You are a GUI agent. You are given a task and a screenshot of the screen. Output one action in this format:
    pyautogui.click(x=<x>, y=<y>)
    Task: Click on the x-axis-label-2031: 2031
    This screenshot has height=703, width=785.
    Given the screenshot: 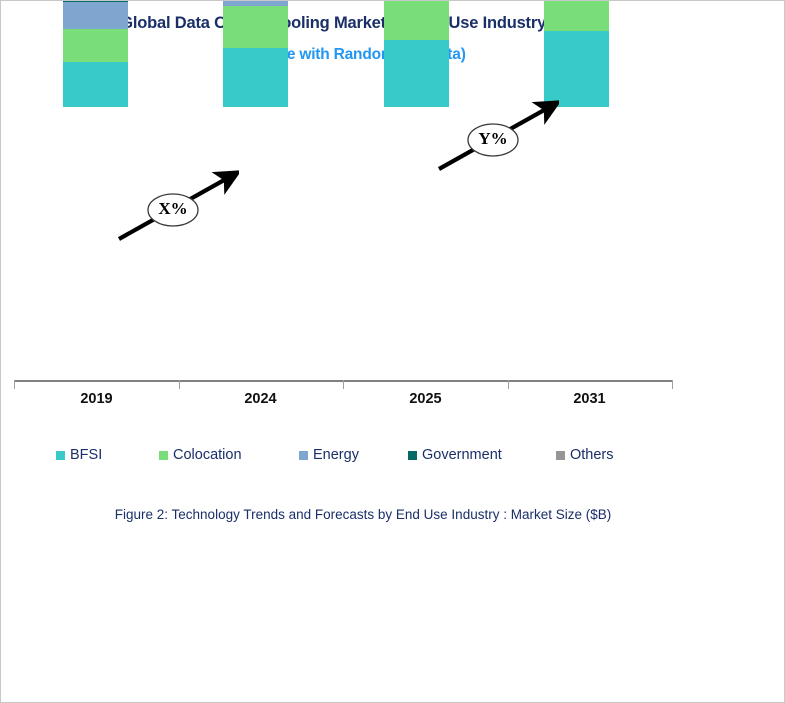 What is the action you would take?
    pyautogui.click(x=589, y=399)
    